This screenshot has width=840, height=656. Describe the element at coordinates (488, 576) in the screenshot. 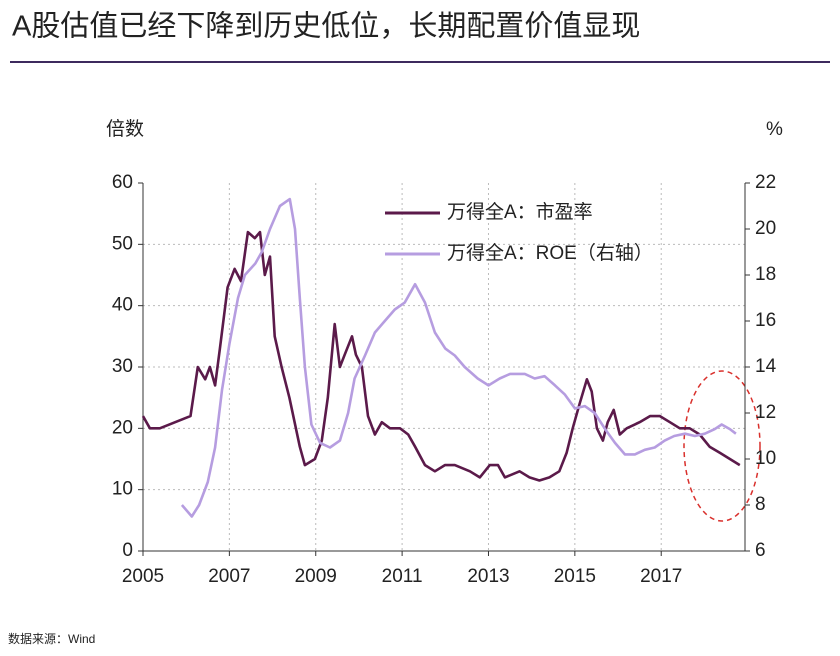

I see `x-tick-label: 2013` at that location.